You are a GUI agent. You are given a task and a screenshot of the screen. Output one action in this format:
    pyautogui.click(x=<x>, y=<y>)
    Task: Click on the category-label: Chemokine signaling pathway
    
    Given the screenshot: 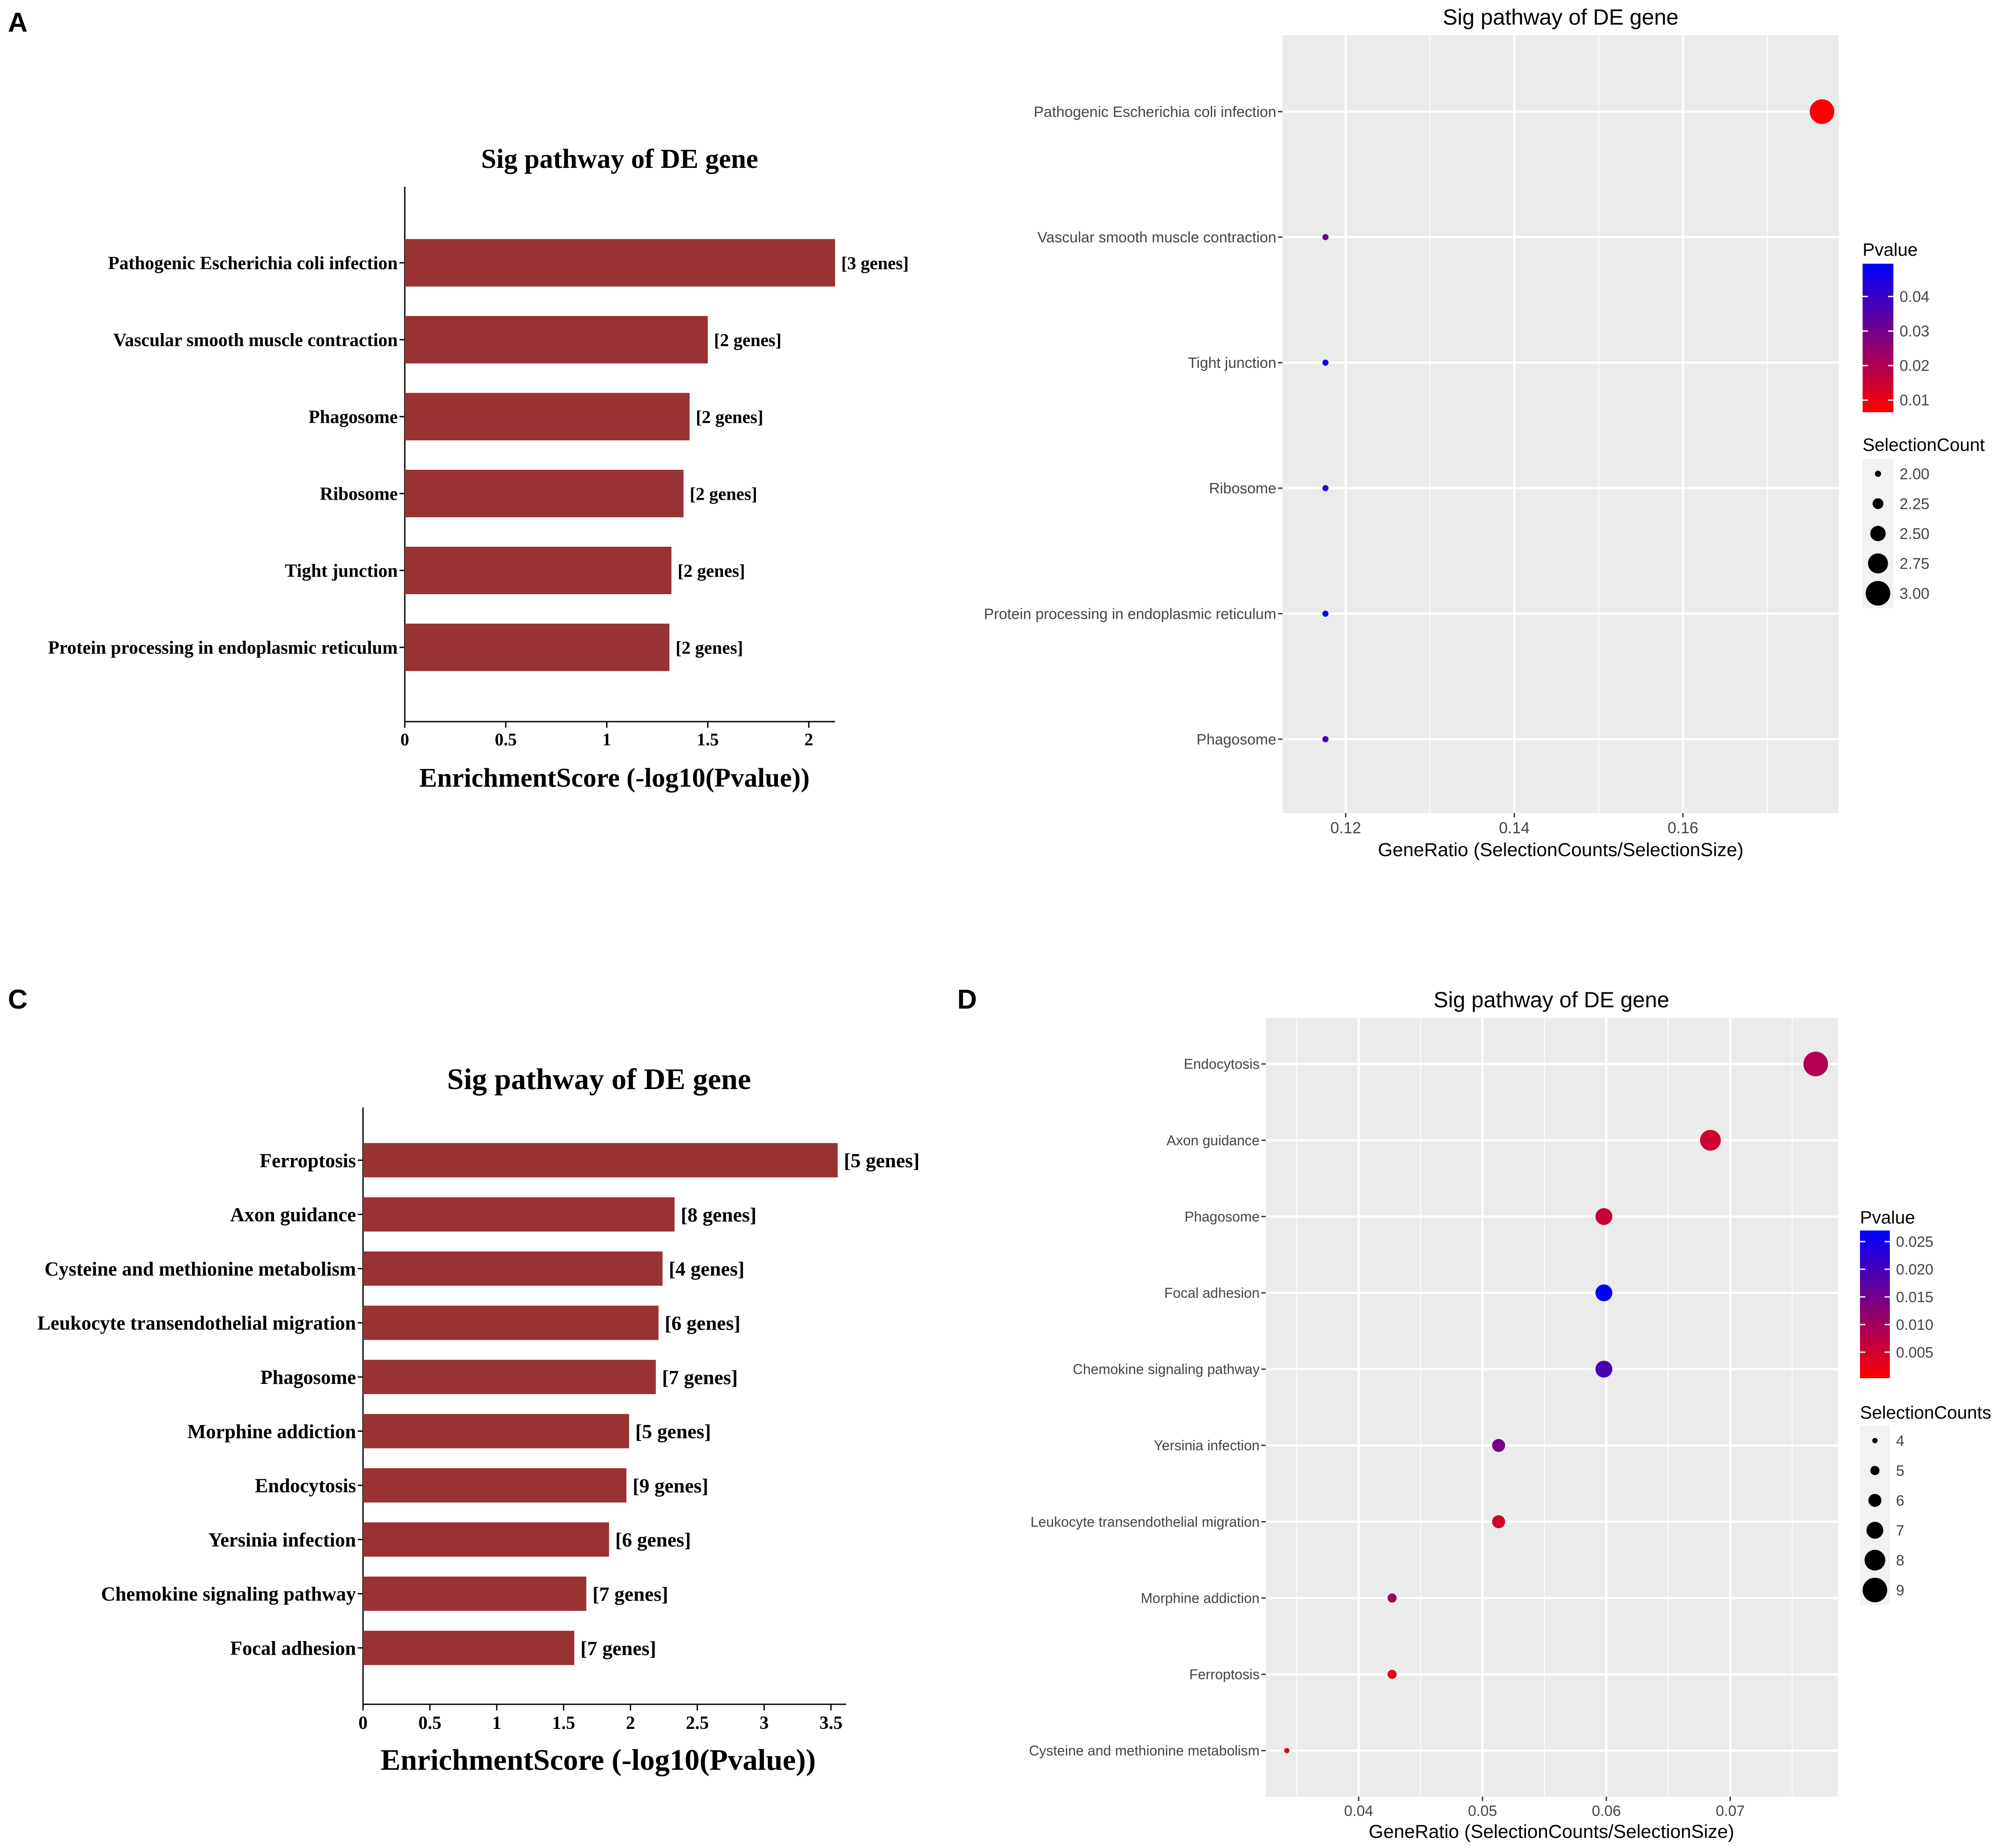 What is the action you would take?
    pyautogui.click(x=228, y=1594)
    